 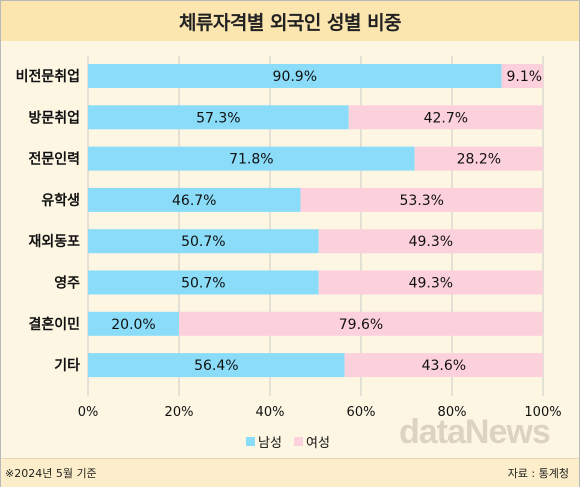 I want to click on data-label-female: 42.7%, so click(x=446, y=118).